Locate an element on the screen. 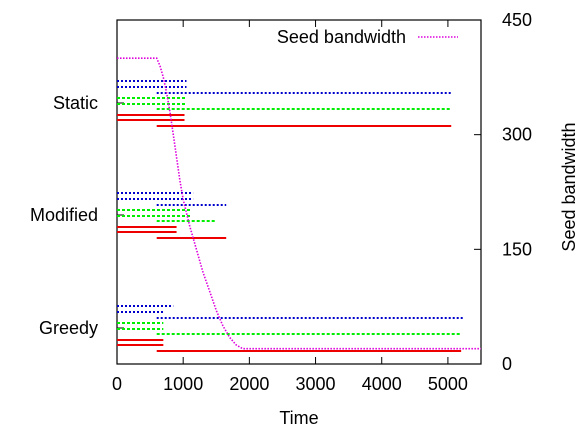 The image size is (581, 429). legend: Seed bandwidth is located at coordinates (367, 37).